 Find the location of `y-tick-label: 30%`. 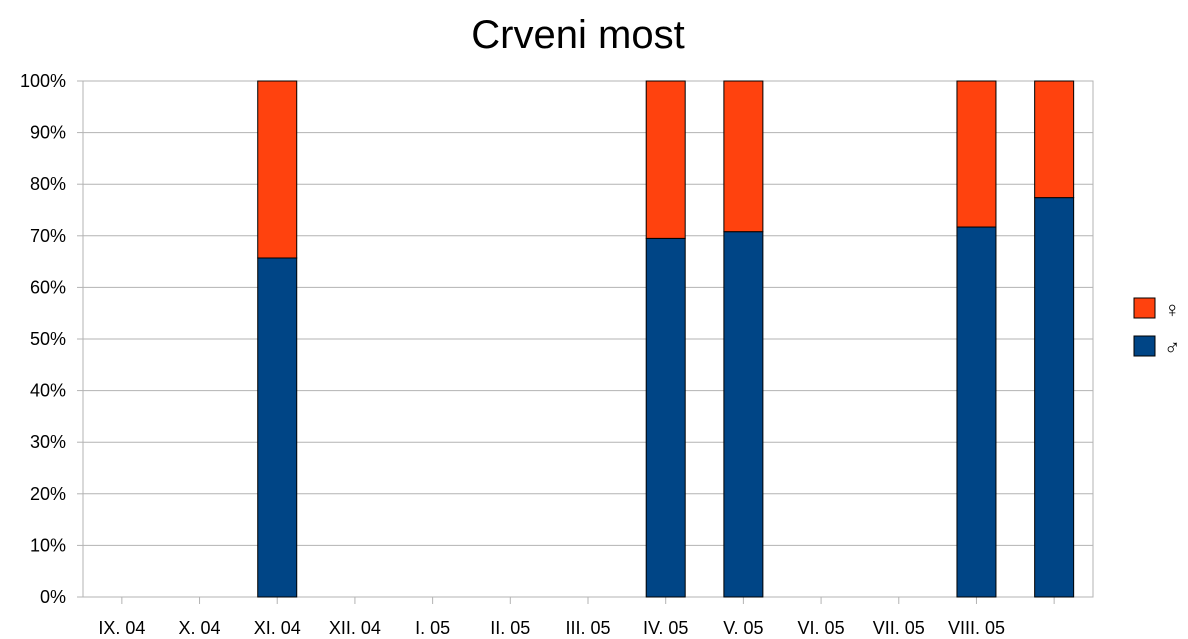

y-tick-label: 30% is located at coordinates (48, 442).